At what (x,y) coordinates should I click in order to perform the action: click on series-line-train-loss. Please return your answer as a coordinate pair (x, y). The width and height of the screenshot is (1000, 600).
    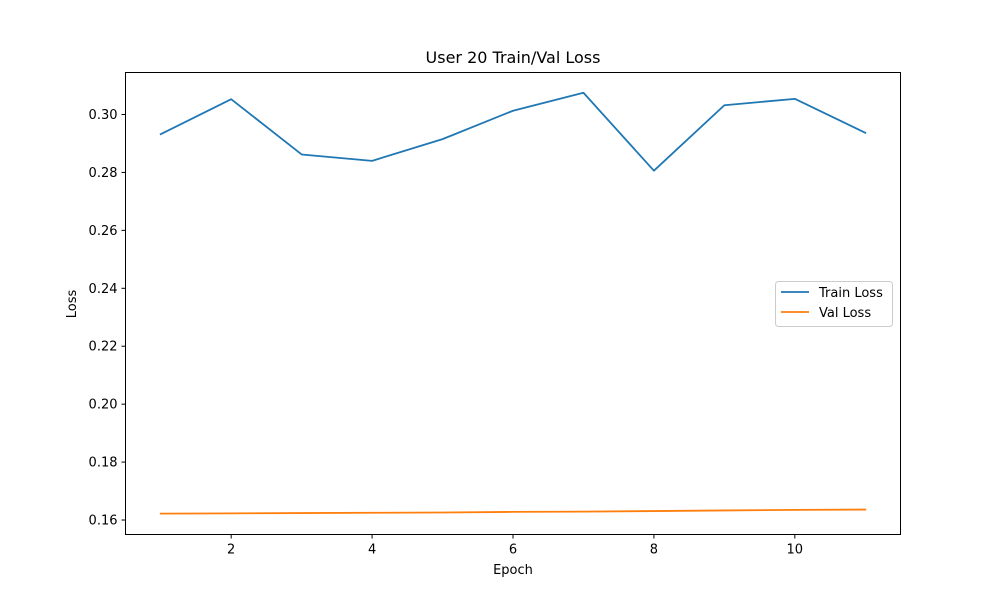
    Looking at the image, I should click on (513, 131).